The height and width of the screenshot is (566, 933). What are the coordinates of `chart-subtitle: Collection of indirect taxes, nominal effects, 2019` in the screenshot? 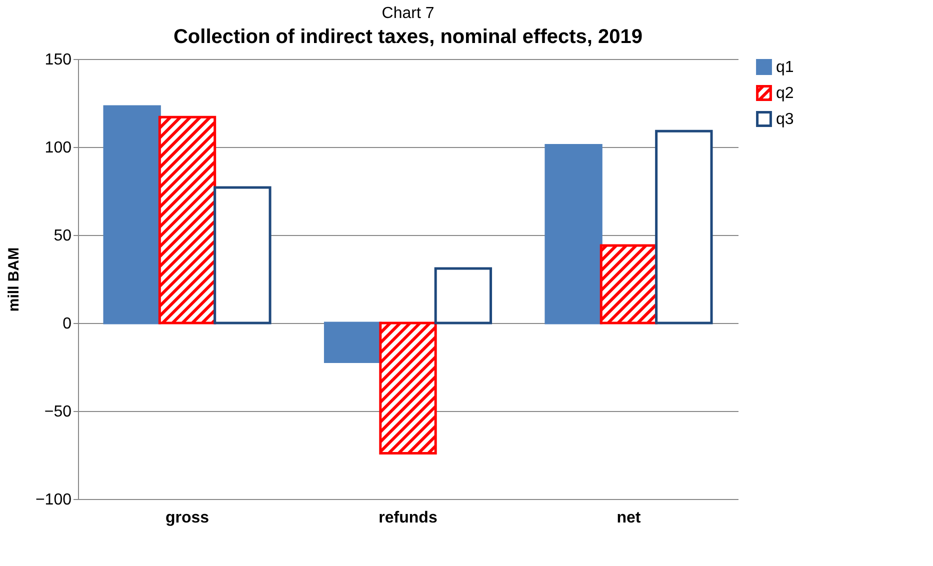 It's located at (408, 37).